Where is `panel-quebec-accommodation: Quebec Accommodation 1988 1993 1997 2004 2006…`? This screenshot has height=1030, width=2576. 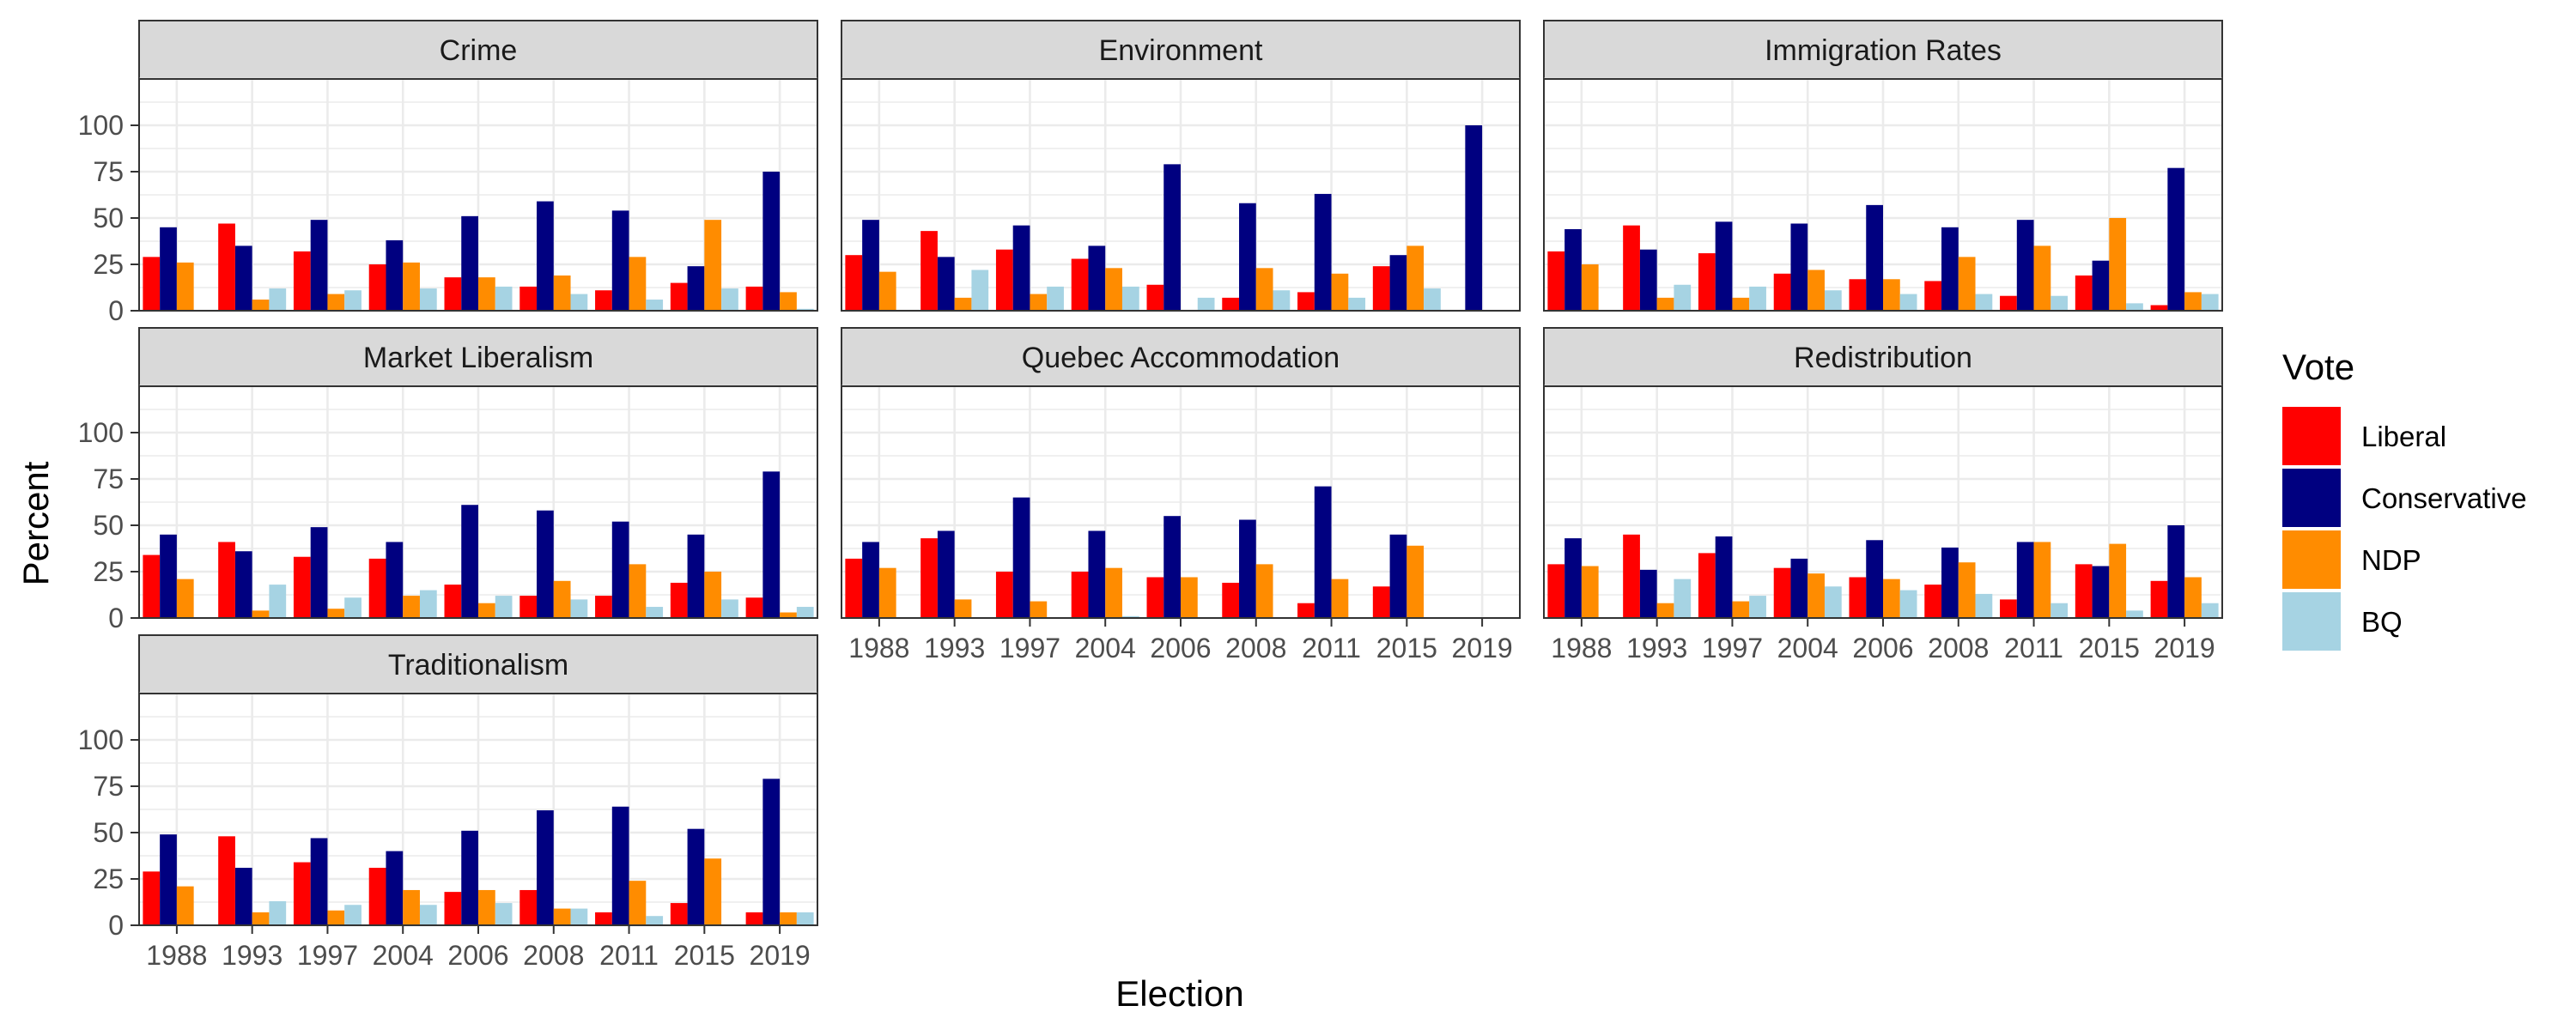
panel-quebec-accommodation: Quebec Accommodation 1988 1993 1997 2004 2006… is located at coordinates (1181, 495).